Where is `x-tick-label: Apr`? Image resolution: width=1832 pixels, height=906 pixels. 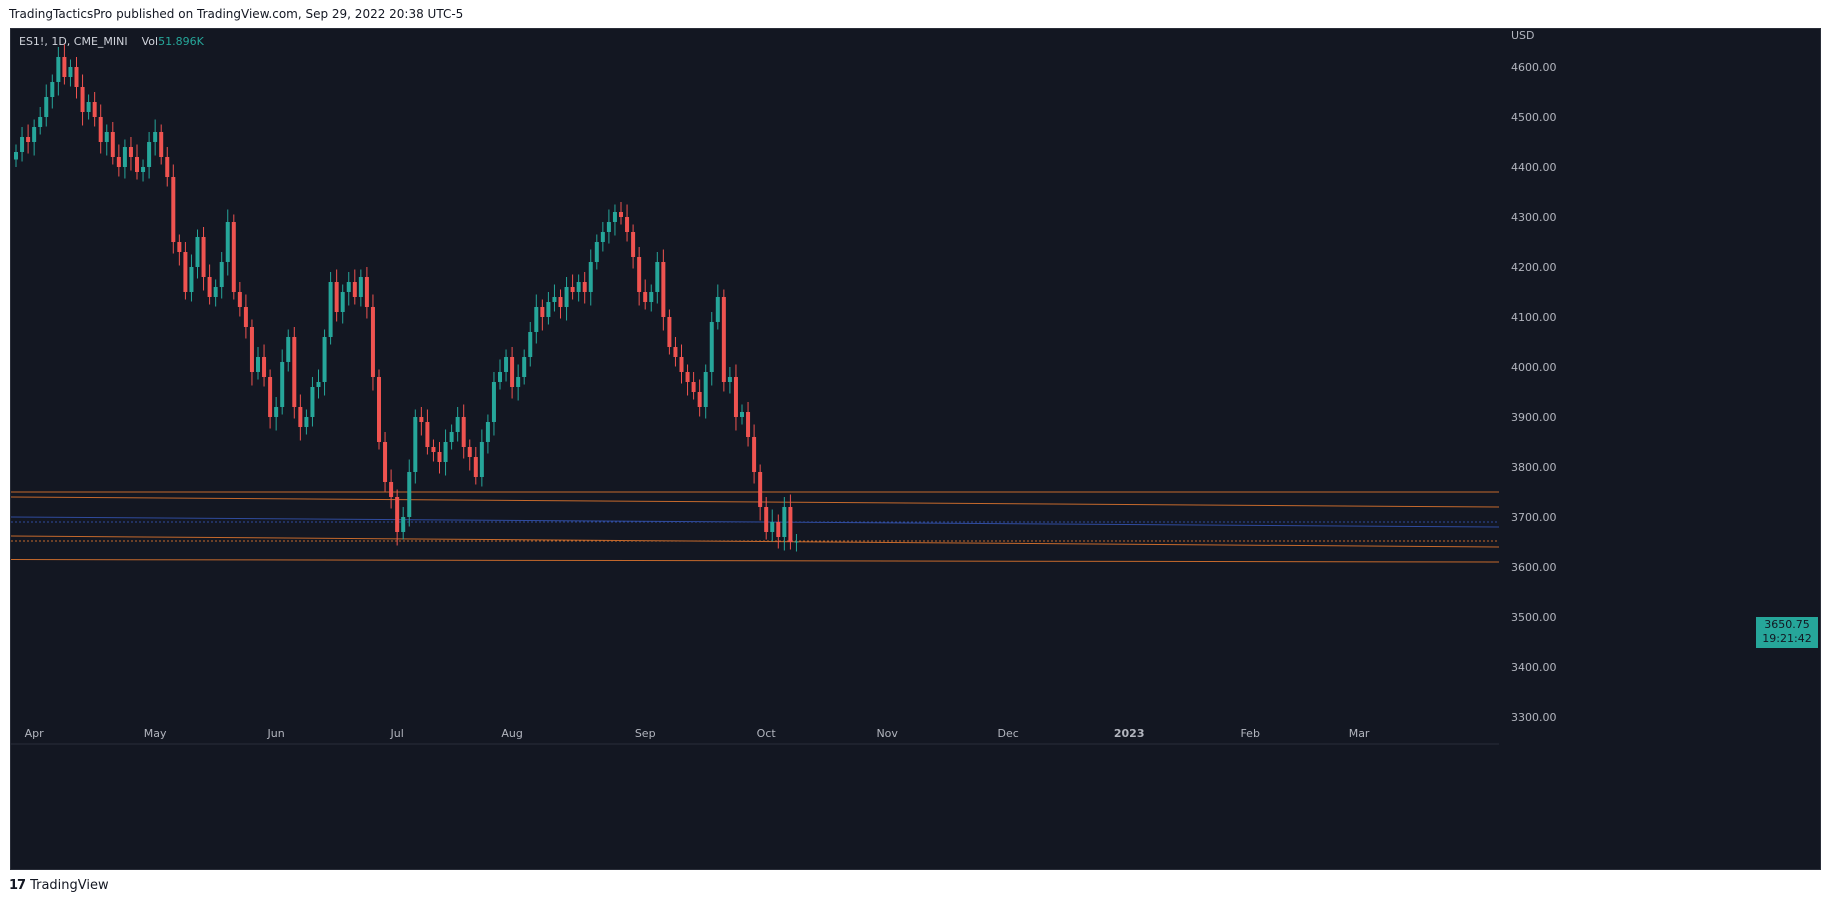 x-tick-label: Apr is located at coordinates (35, 733).